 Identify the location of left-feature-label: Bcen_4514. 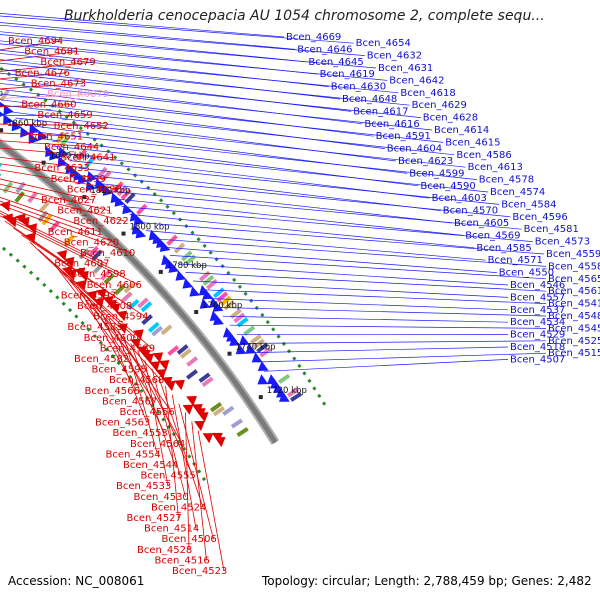
(171, 529).